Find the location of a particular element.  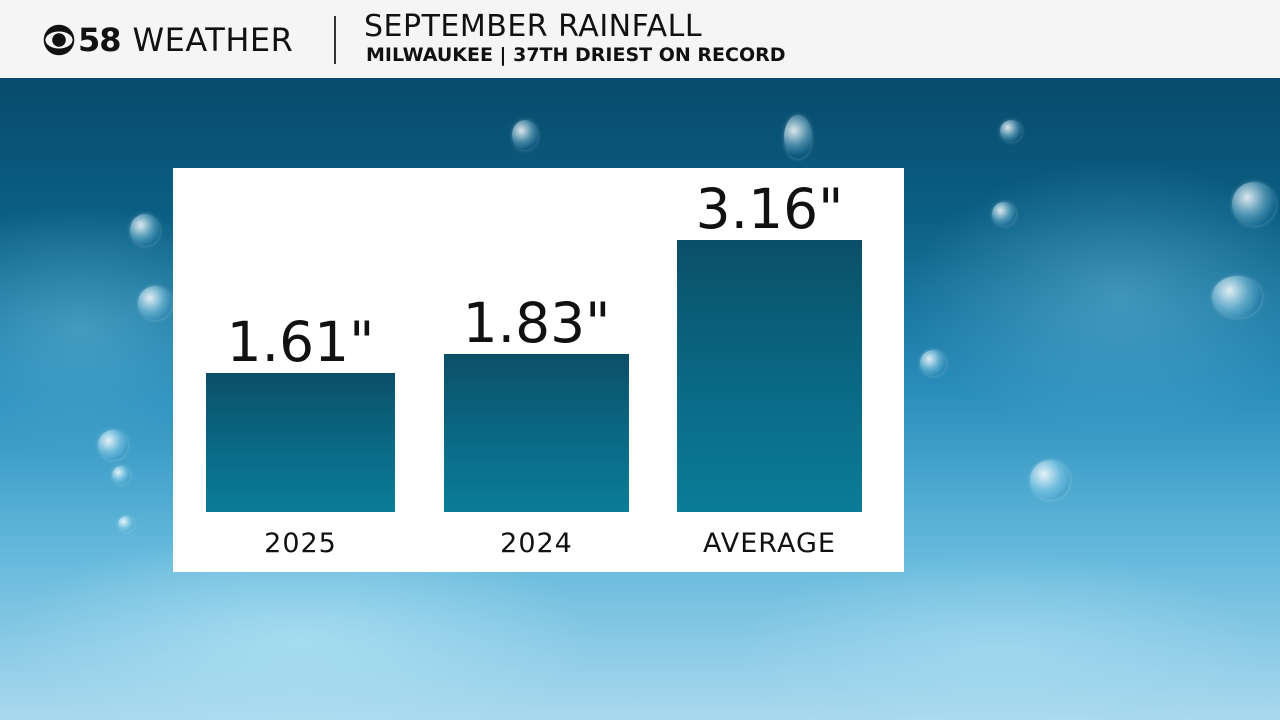

station-logo: 58 WEATHER is located at coordinates (167, 40).